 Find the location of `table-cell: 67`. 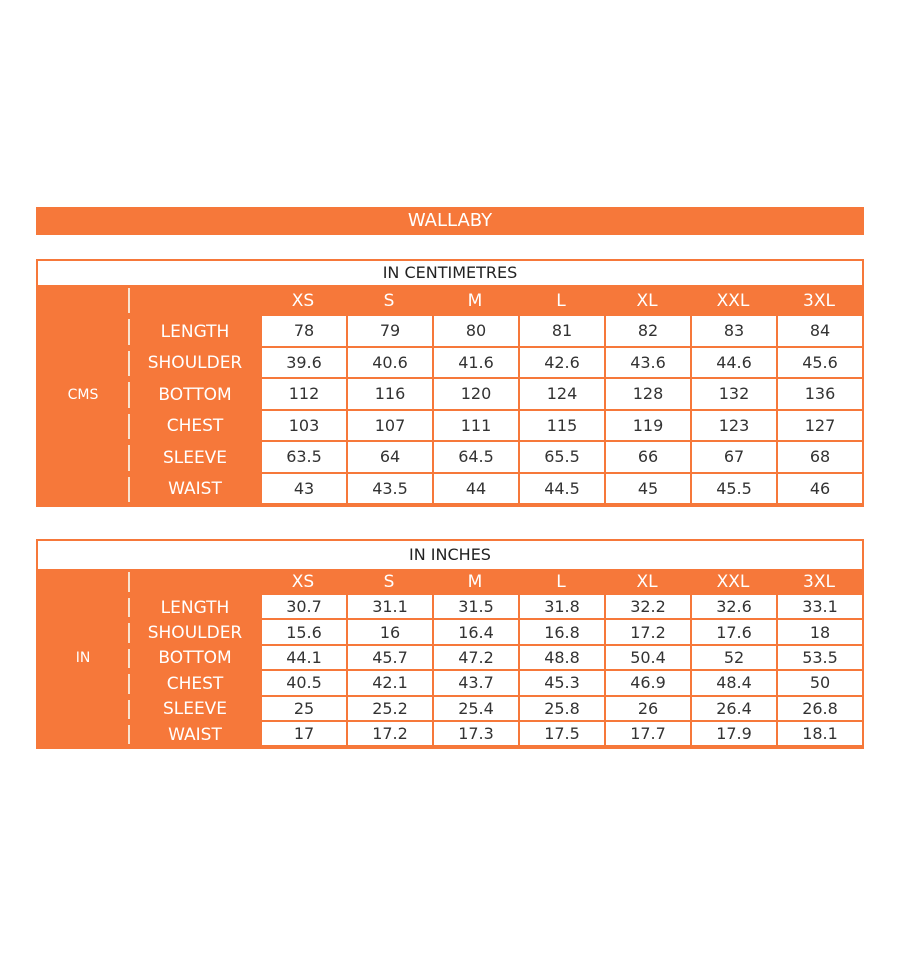

table-cell: 67 is located at coordinates (733, 458).